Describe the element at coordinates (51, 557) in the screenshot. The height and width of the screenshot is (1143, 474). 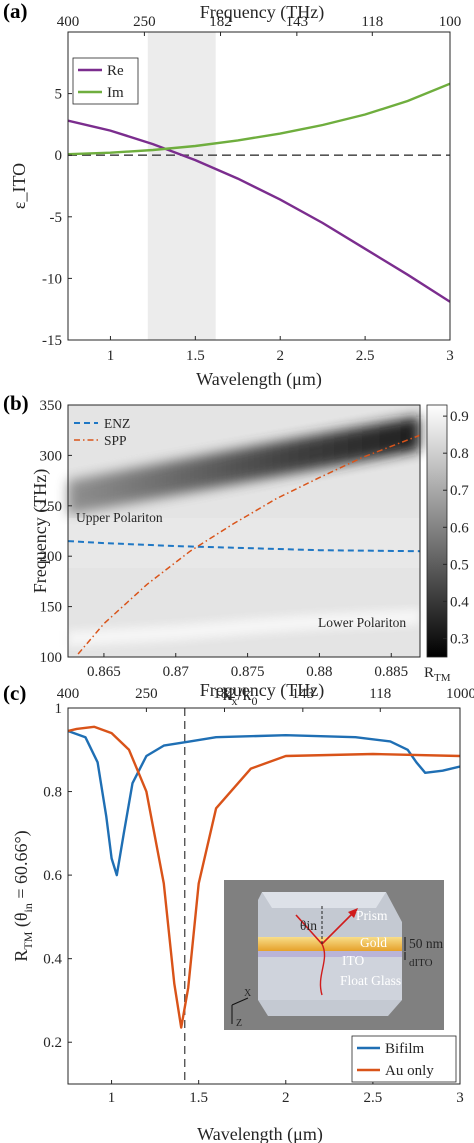
I see `y-tick-label: 200` at that location.